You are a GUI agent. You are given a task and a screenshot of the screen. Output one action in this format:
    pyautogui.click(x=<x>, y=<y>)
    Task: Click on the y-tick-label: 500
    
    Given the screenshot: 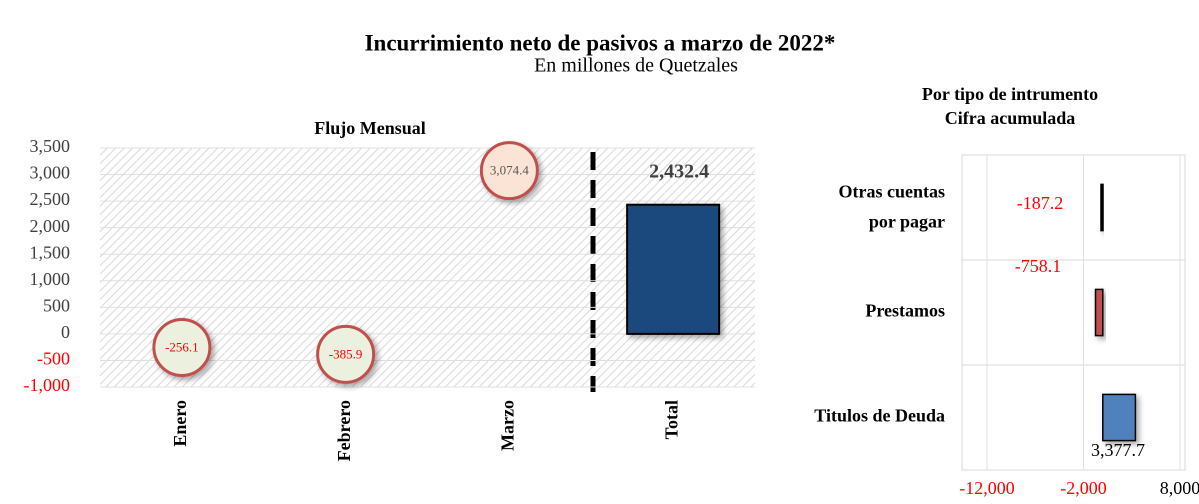 What is the action you would take?
    pyautogui.click(x=56, y=305)
    